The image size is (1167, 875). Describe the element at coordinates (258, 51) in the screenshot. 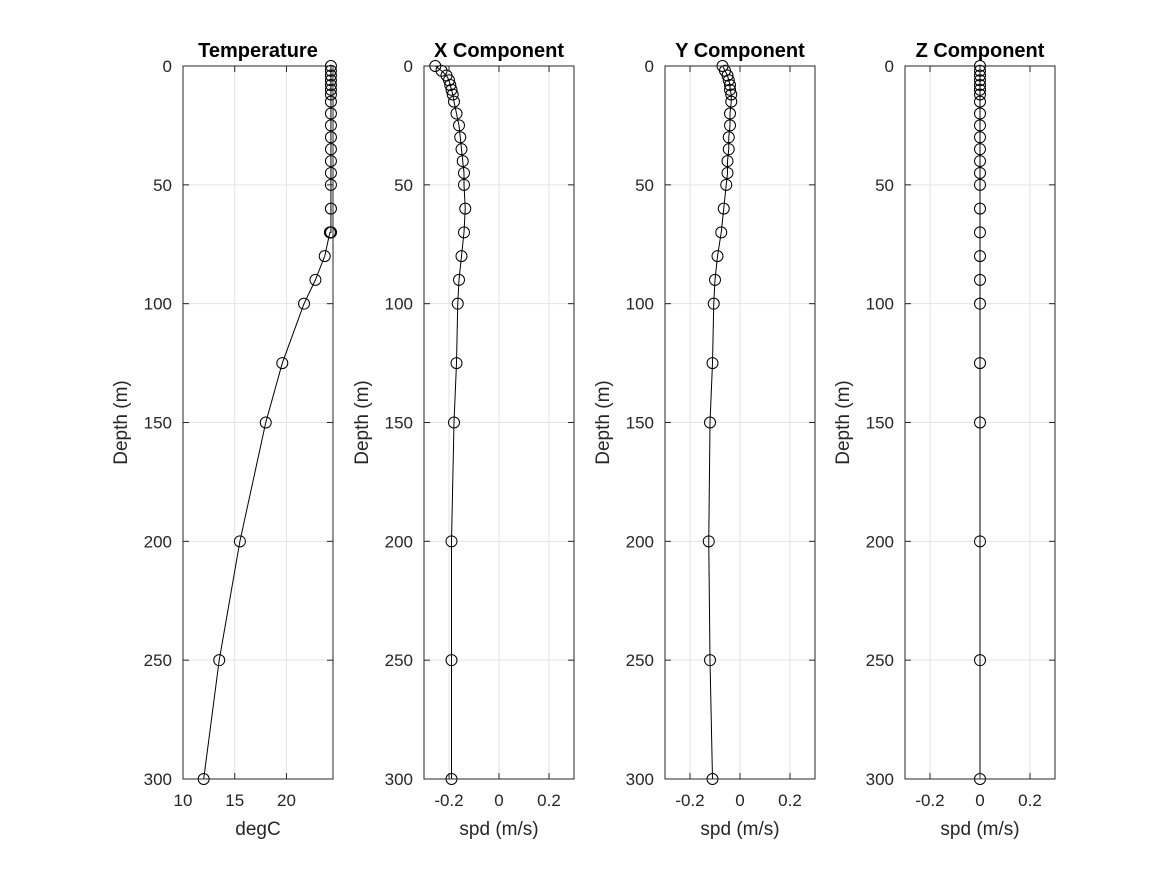

I see `chart-title: Temperature` at that location.